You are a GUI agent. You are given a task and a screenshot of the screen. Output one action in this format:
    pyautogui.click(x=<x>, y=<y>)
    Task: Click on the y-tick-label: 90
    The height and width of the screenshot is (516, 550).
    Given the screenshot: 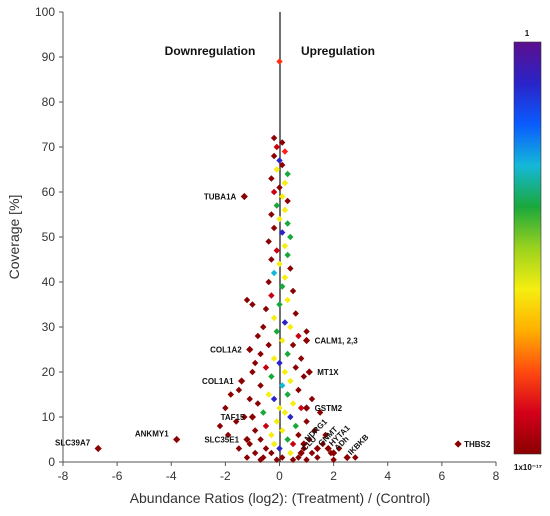 What is the action you would take?
    pyautogui.click(x=49, y=57)
    